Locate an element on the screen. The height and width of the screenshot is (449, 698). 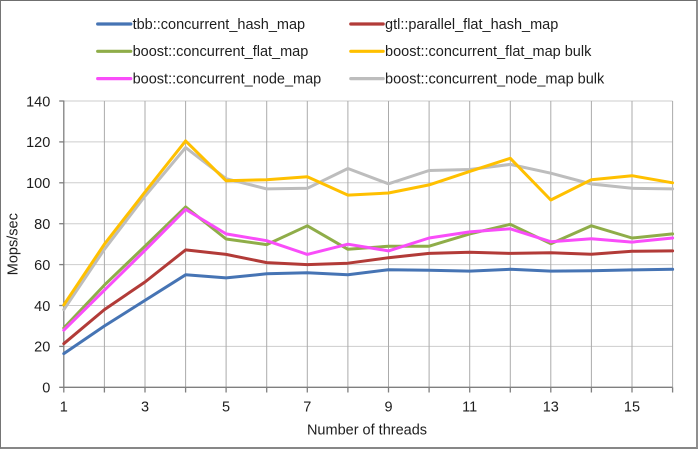
svg-text: 3 is located at coordinates (145, 407).